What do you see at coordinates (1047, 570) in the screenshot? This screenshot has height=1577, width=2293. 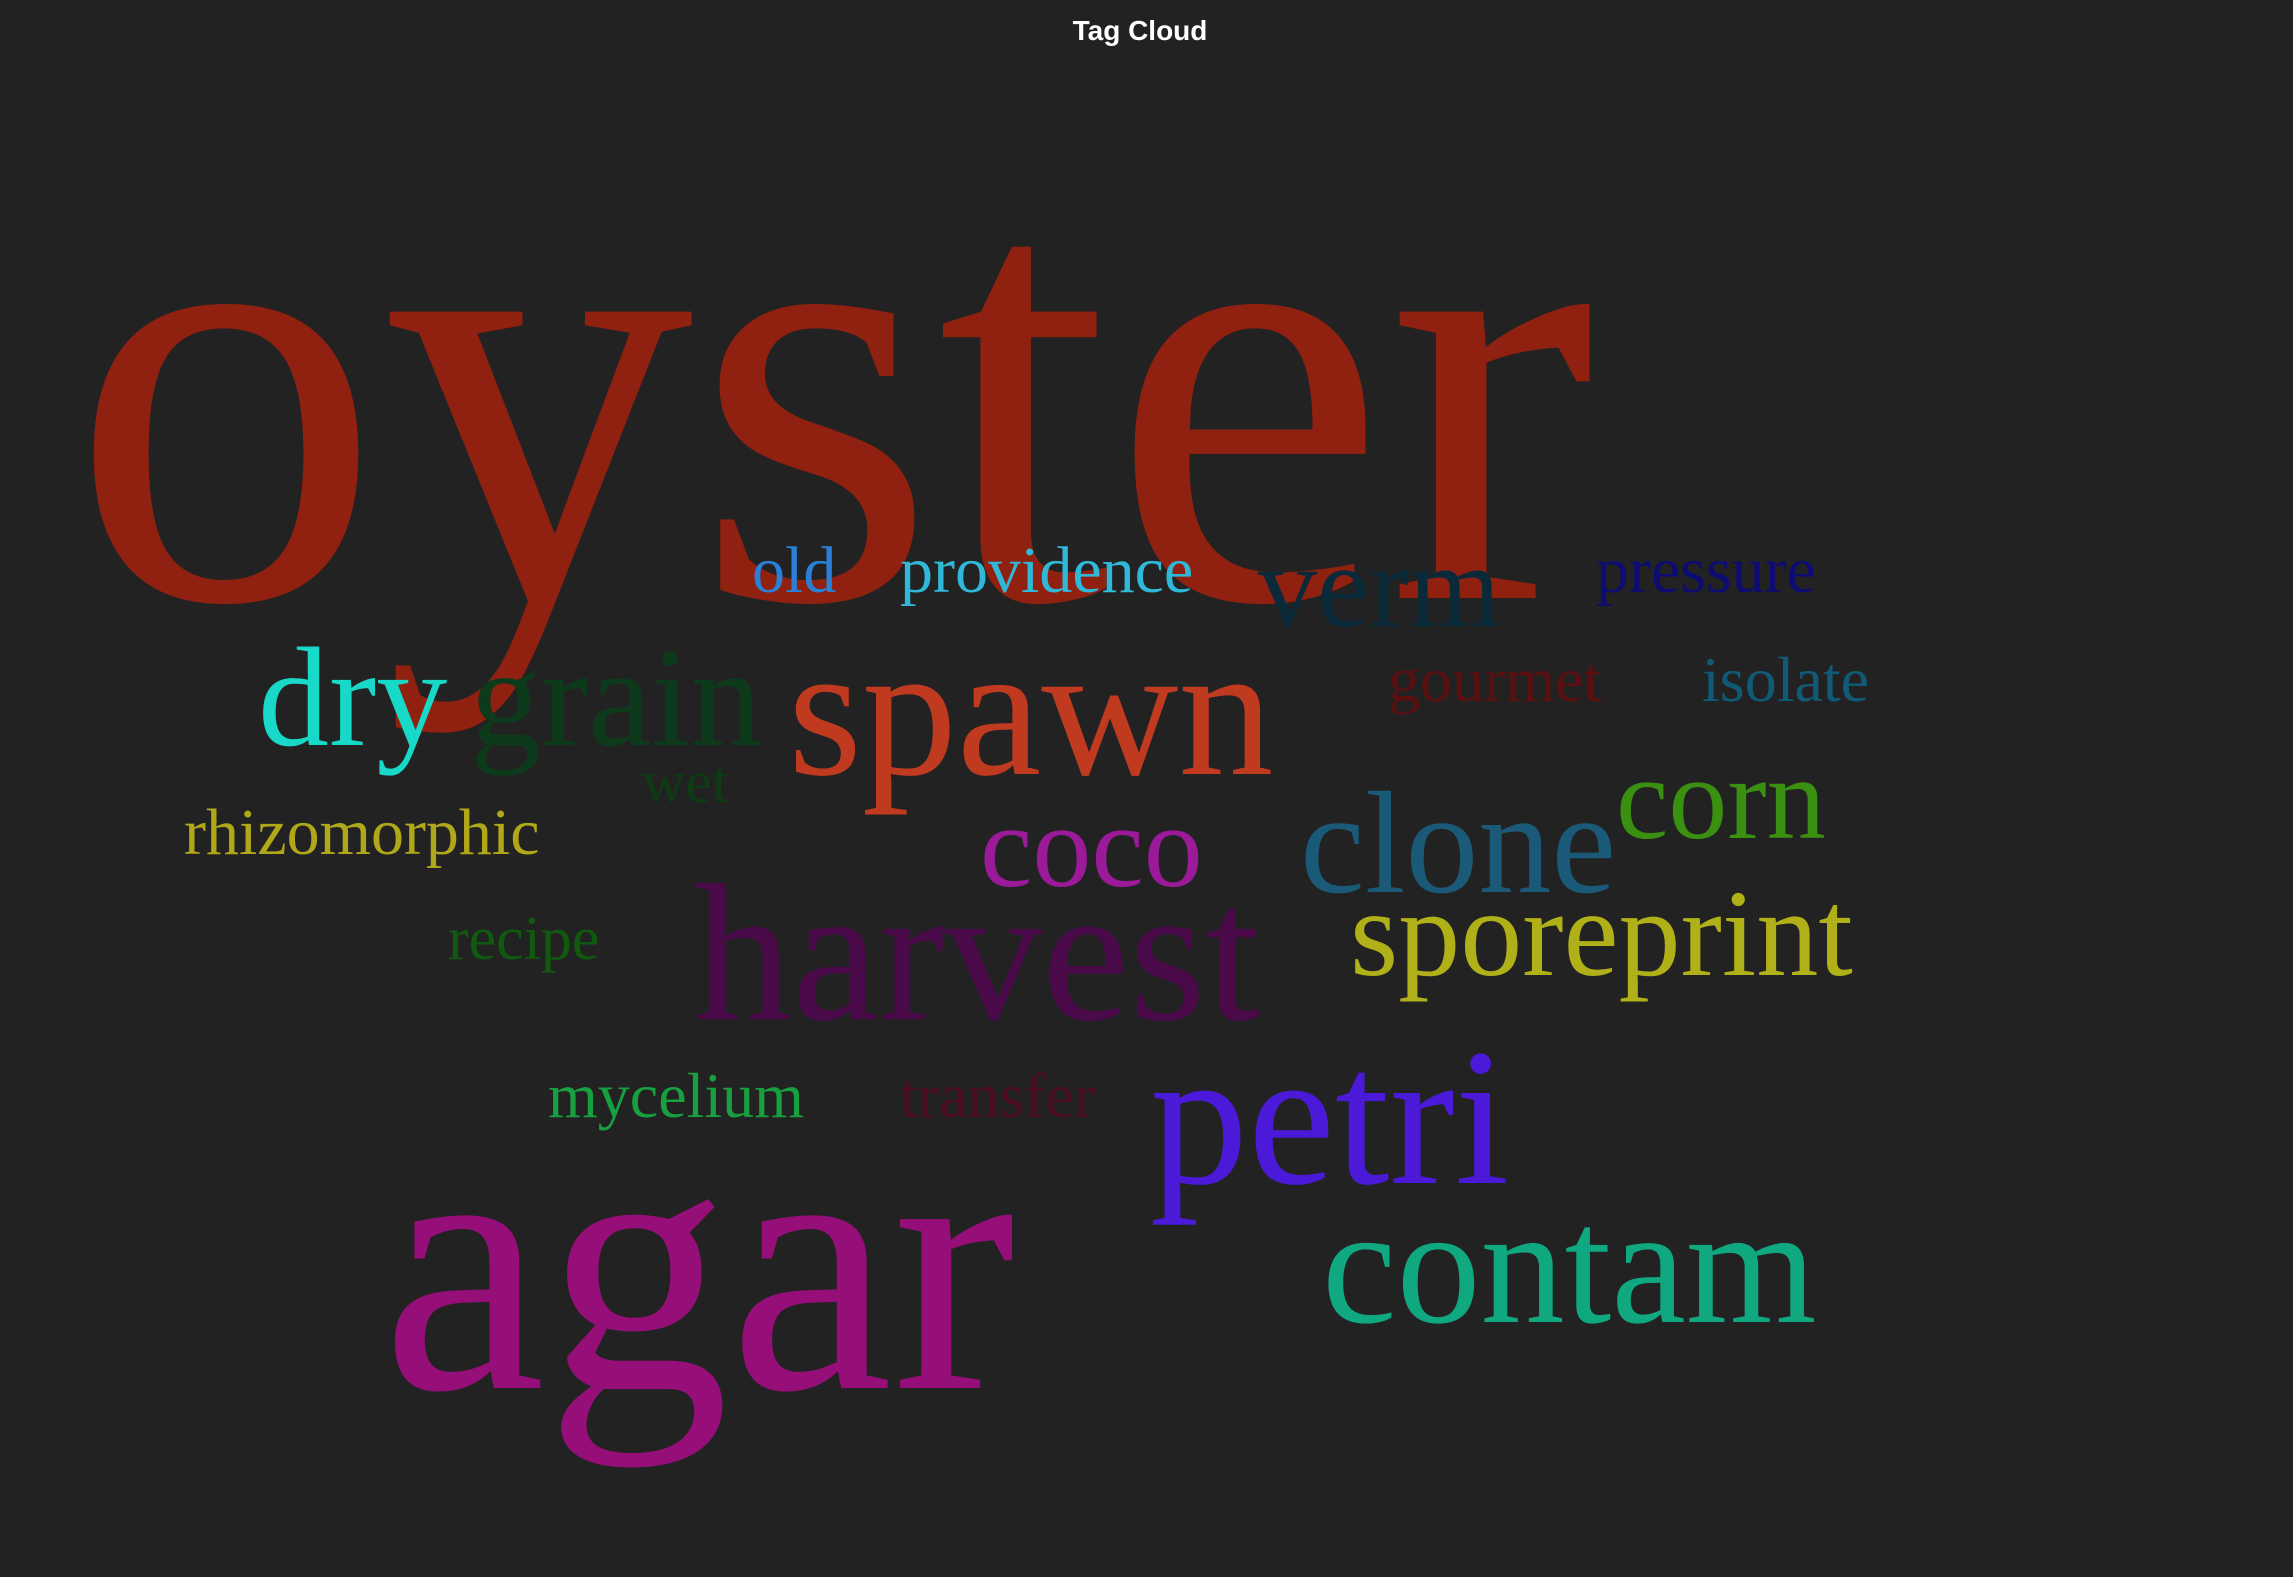 I see `tag-providence: providence` at bounding box center [1047, 570].